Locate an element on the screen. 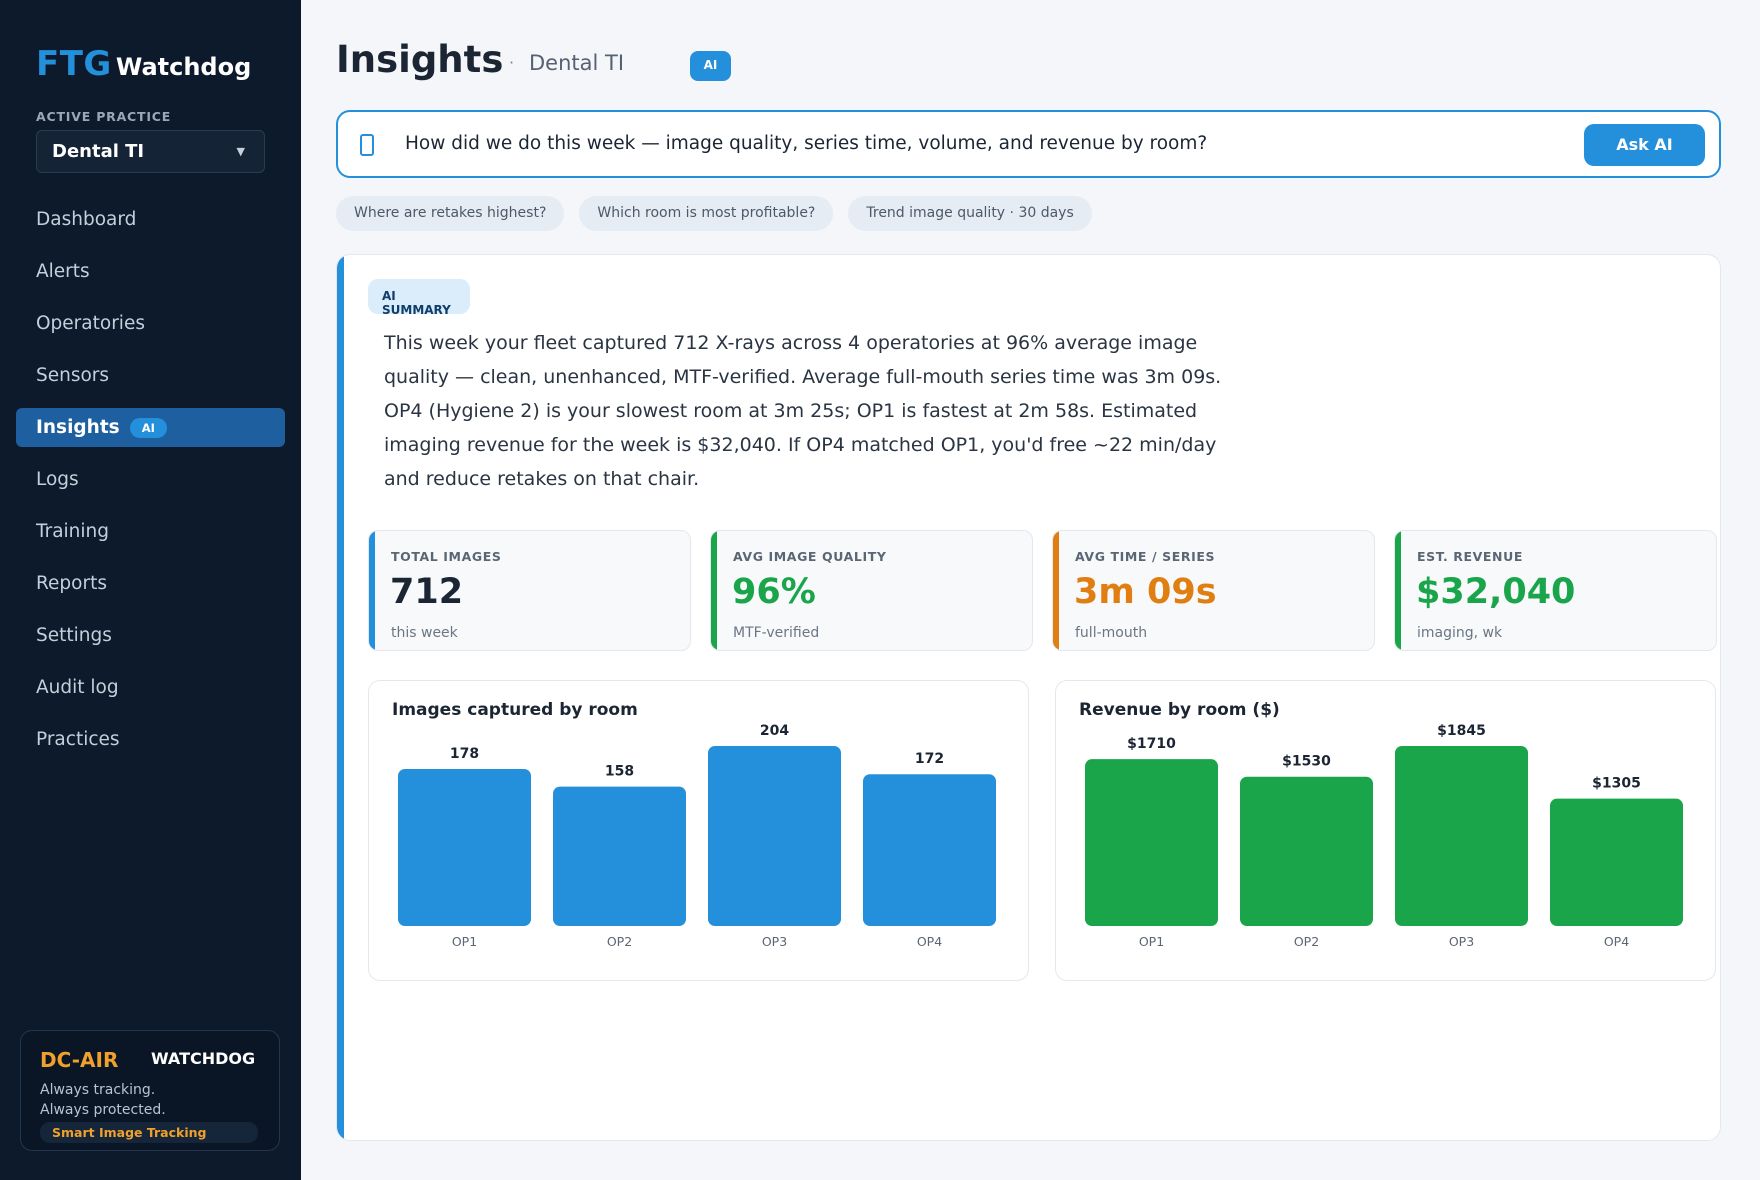 This screenshot has width=1760, height=1180. brand-name: Watchdog is located at coordinates (183, 67).